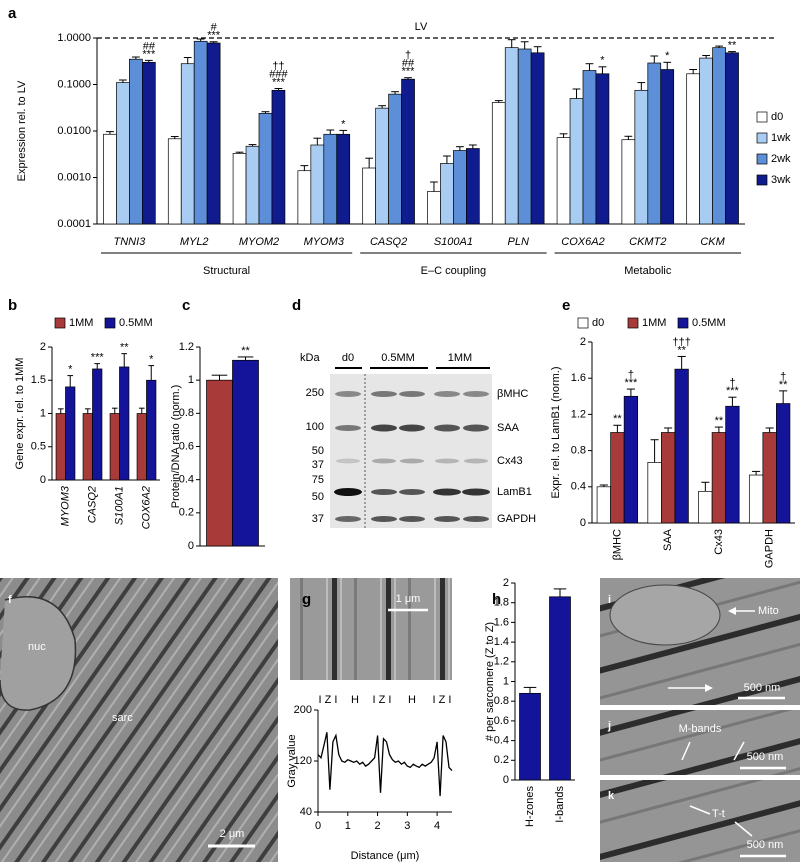 Image resolution: width=800 pixels, height=867 pixels. What do you see at coordinates (348, 826) in the screenshot?
I see `x-tick-label: 1` at bounding box center [348, 826].